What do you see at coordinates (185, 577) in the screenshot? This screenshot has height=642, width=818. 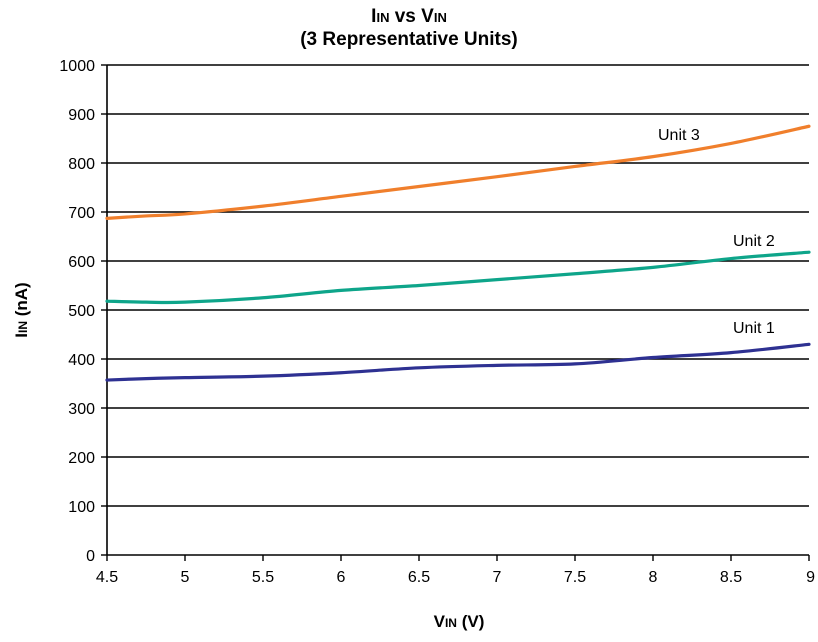 I see `x-tick-label: 5` at bounding box center [185, 577].